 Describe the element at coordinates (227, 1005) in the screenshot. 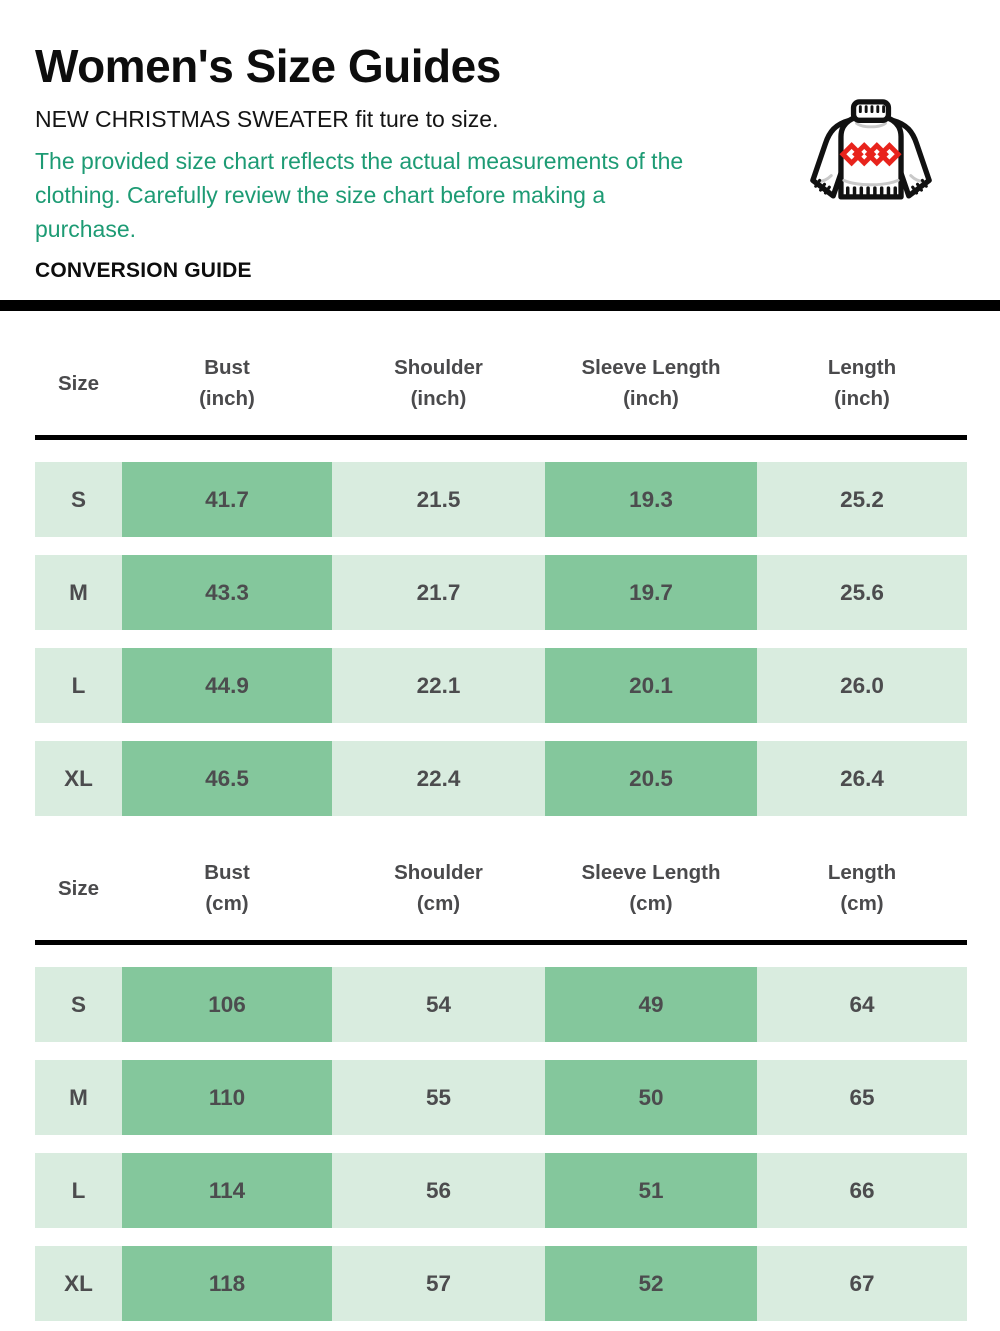

I see `bust-cell: 106` at that location.